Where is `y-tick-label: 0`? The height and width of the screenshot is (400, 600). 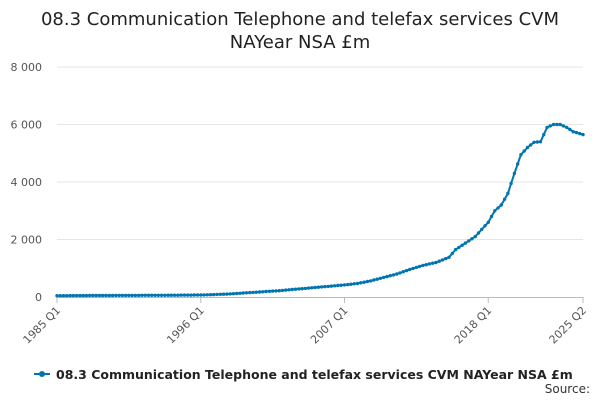
y-tick-label: 0 is located at coordinates (38, 297).